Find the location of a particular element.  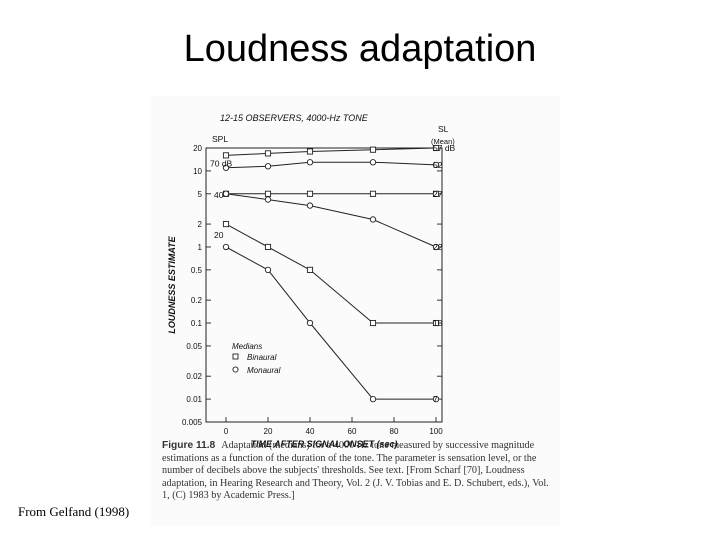

figure-number: Figure 11.8 is located at coordinates (189, 445).